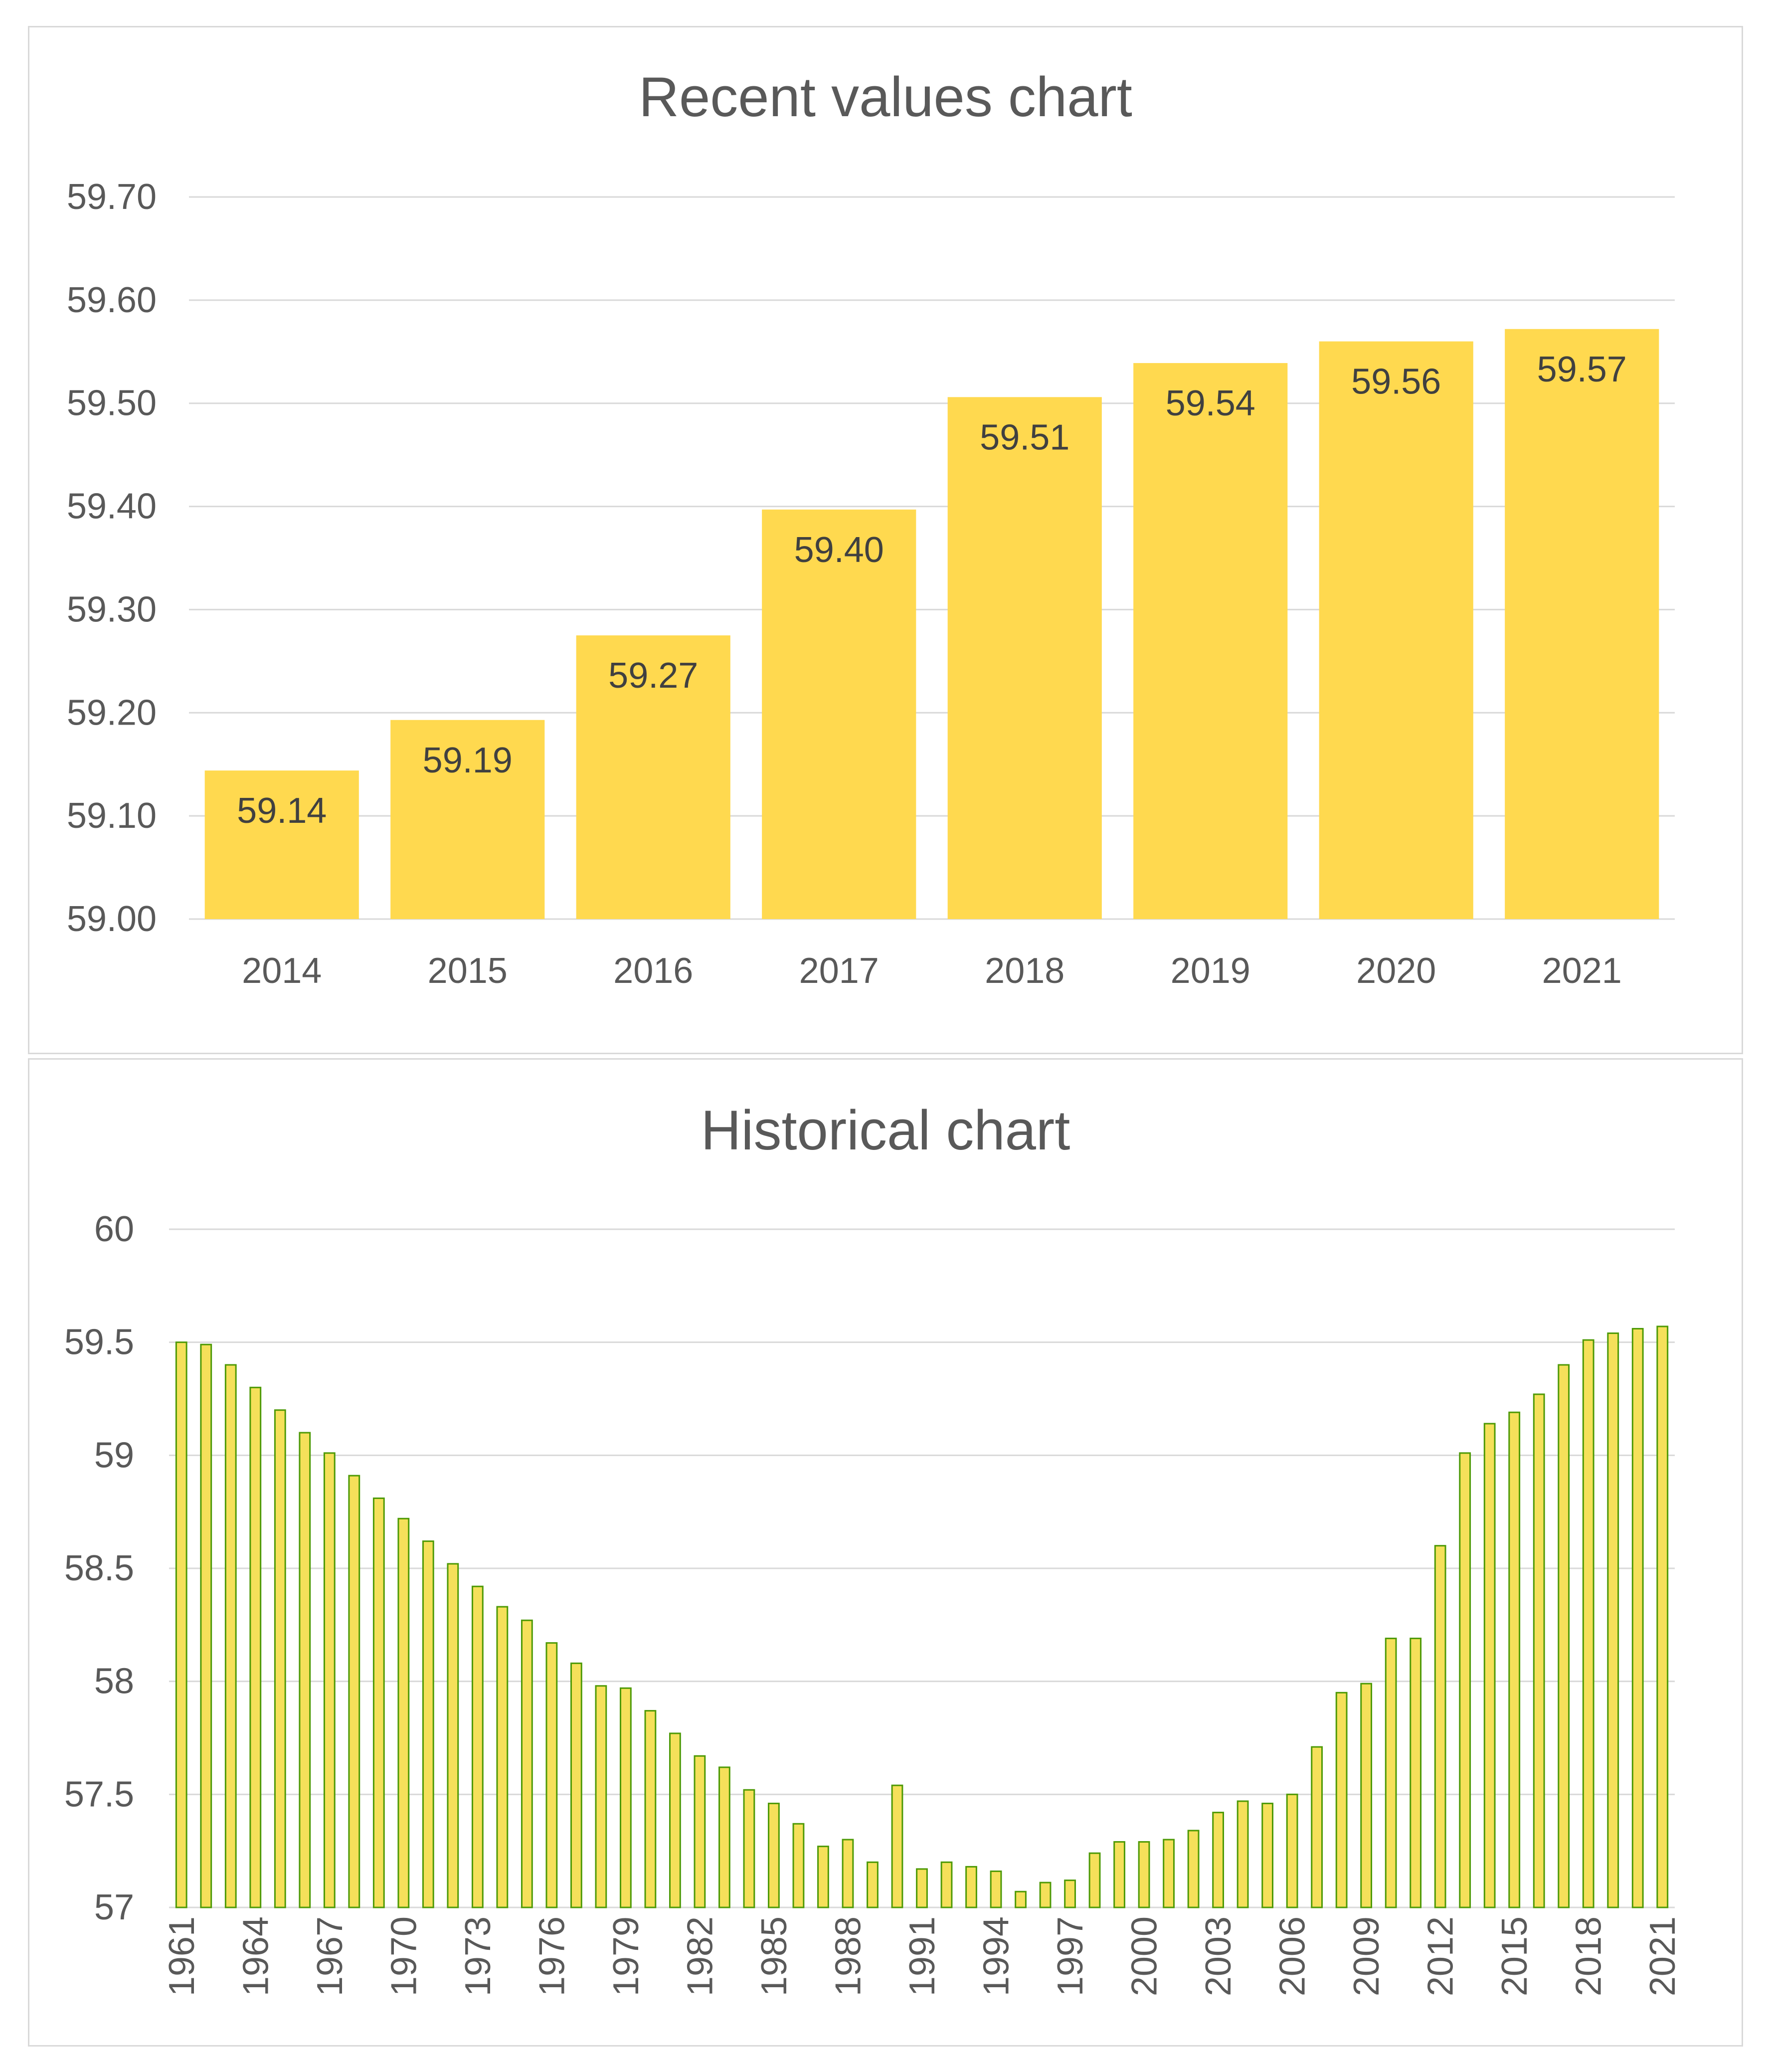 The width and height of the screenshot is (1767, 2072). Describe the element at coordinates (626, 1956) in the screenshot. I see `x-tick-label: 1979` at that location.